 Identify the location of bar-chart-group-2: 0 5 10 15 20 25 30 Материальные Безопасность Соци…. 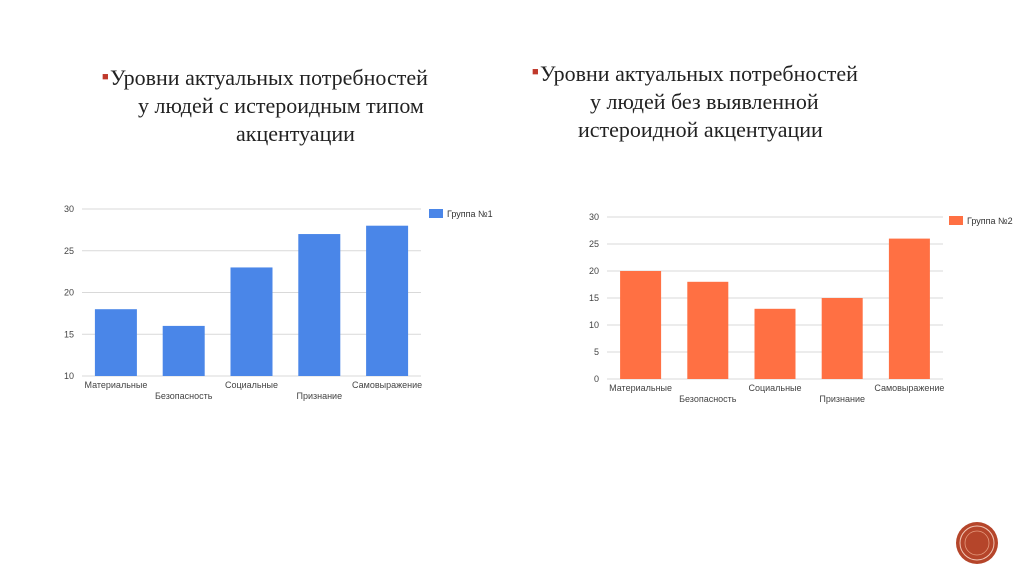
(801, 308).